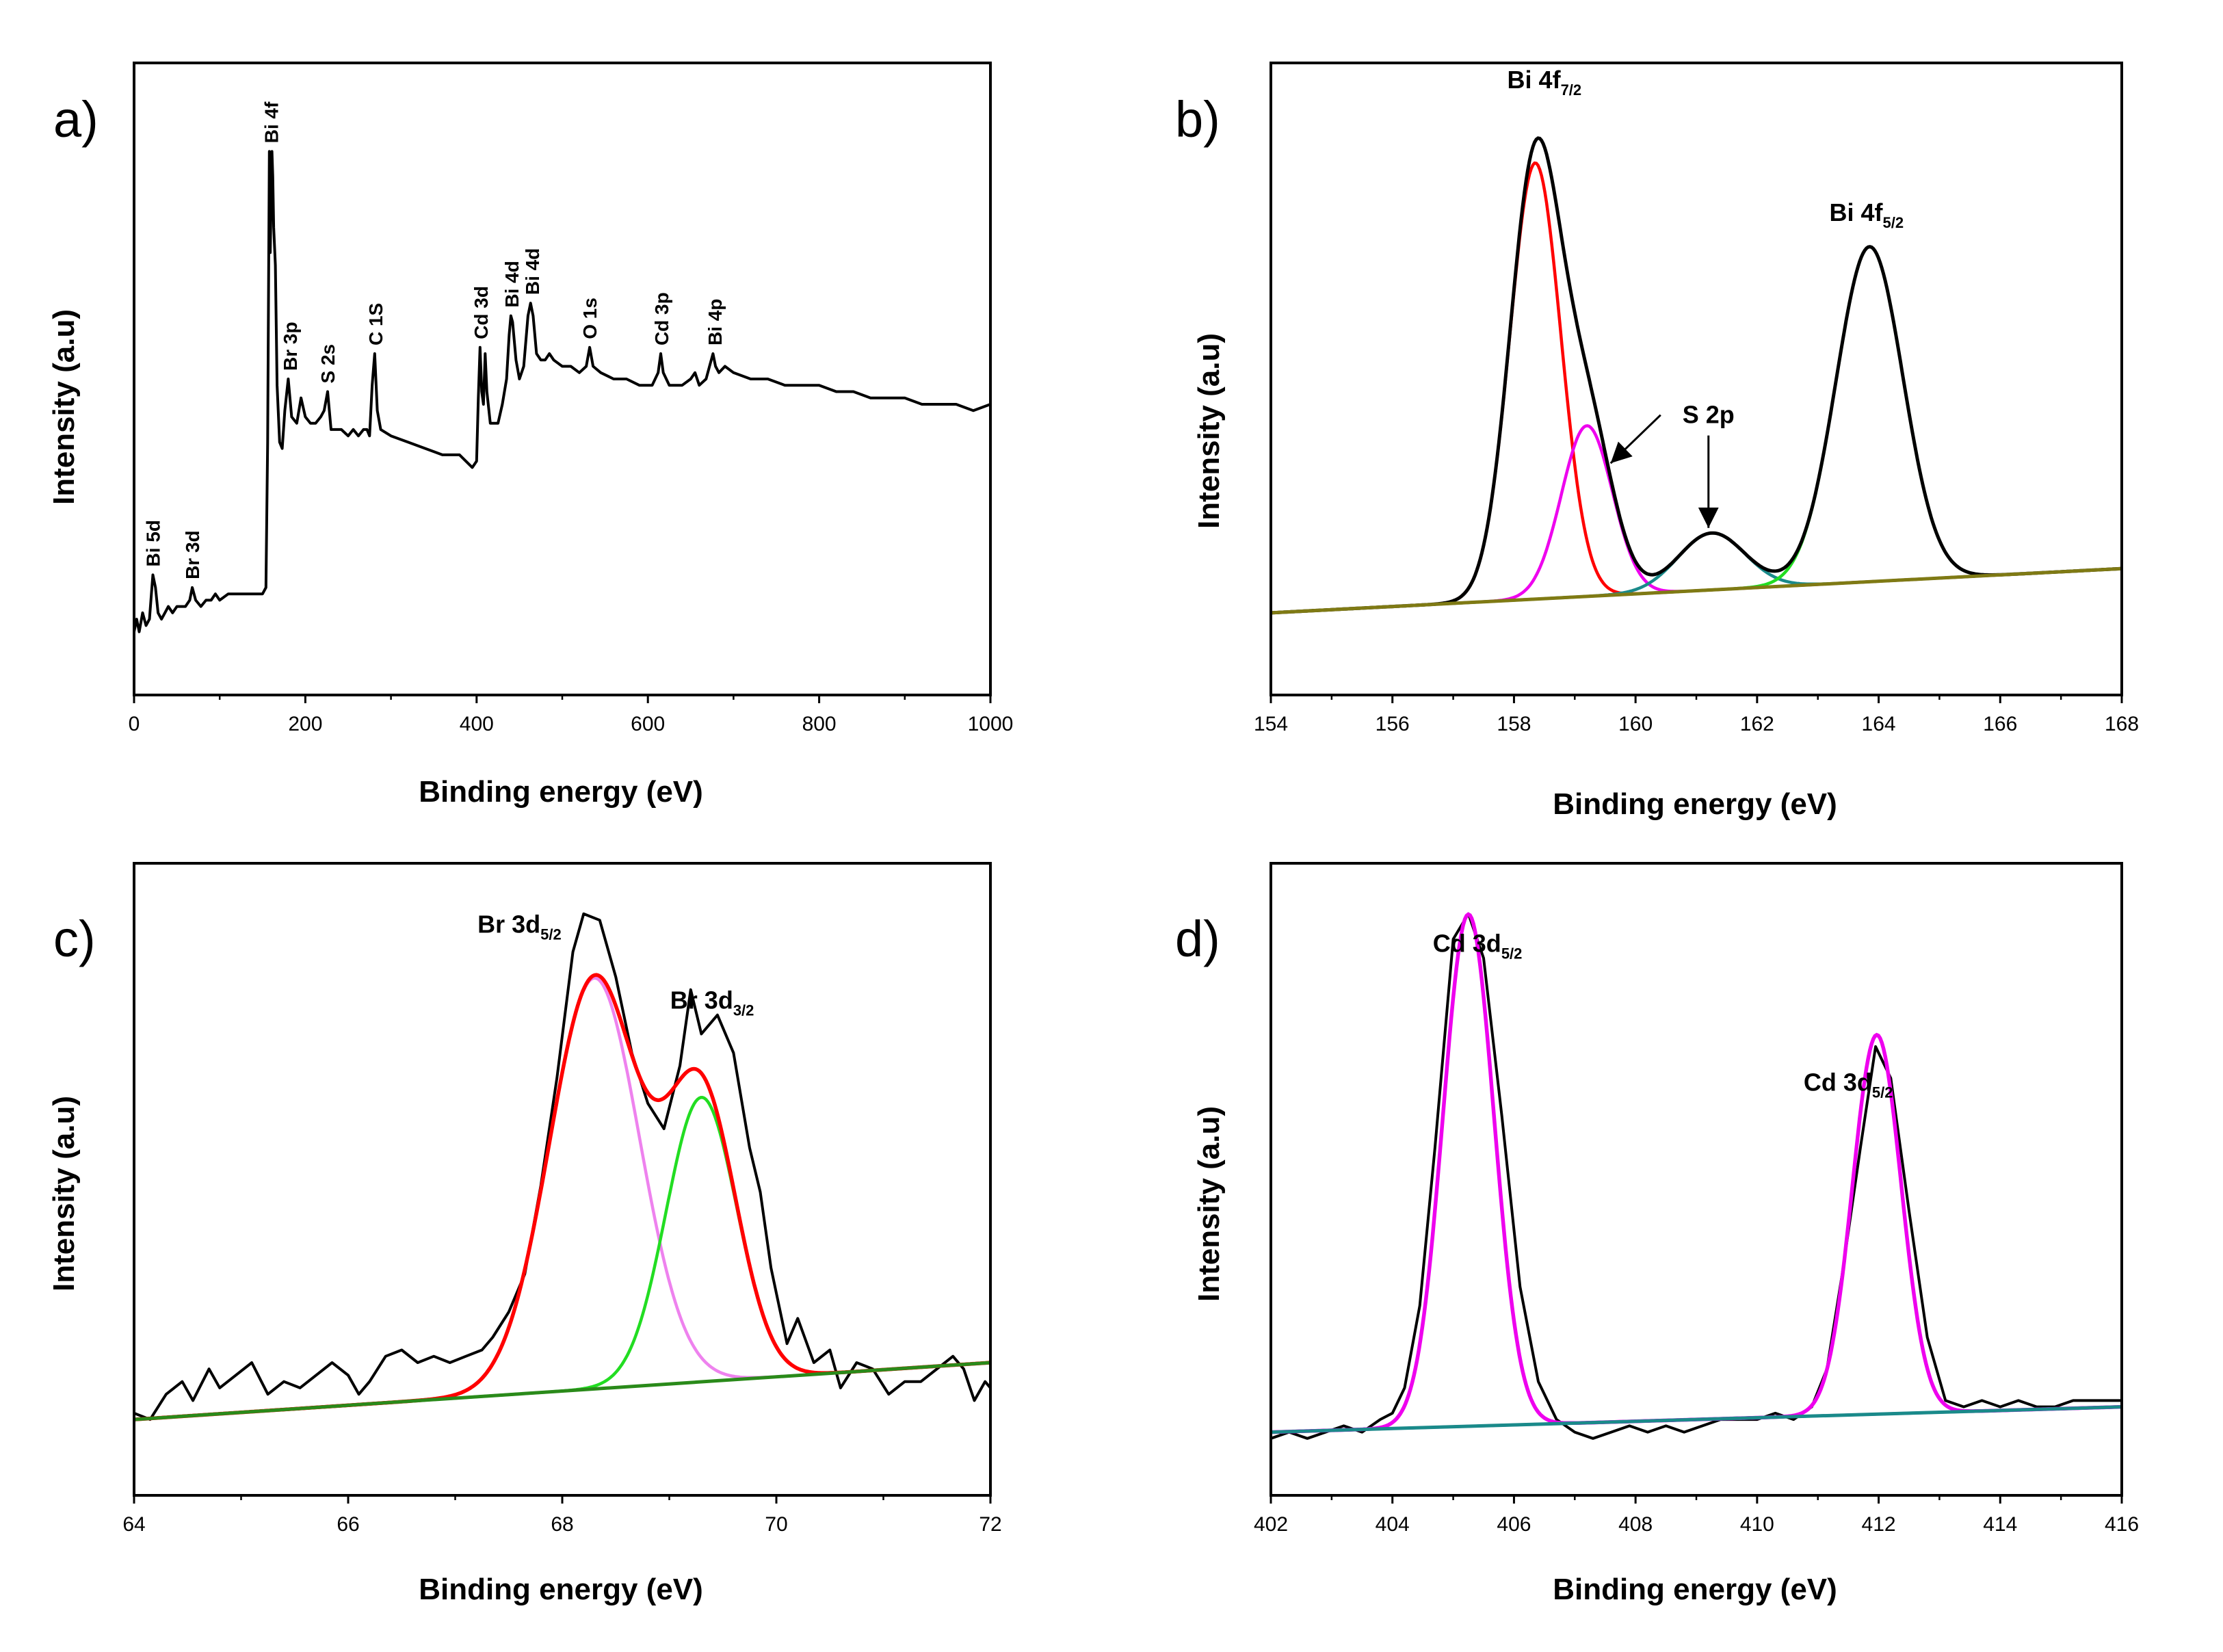 This screenshot has height=1652, width=2223. I want to click on peak-label-sub: 3/2, so click(743, 1011).